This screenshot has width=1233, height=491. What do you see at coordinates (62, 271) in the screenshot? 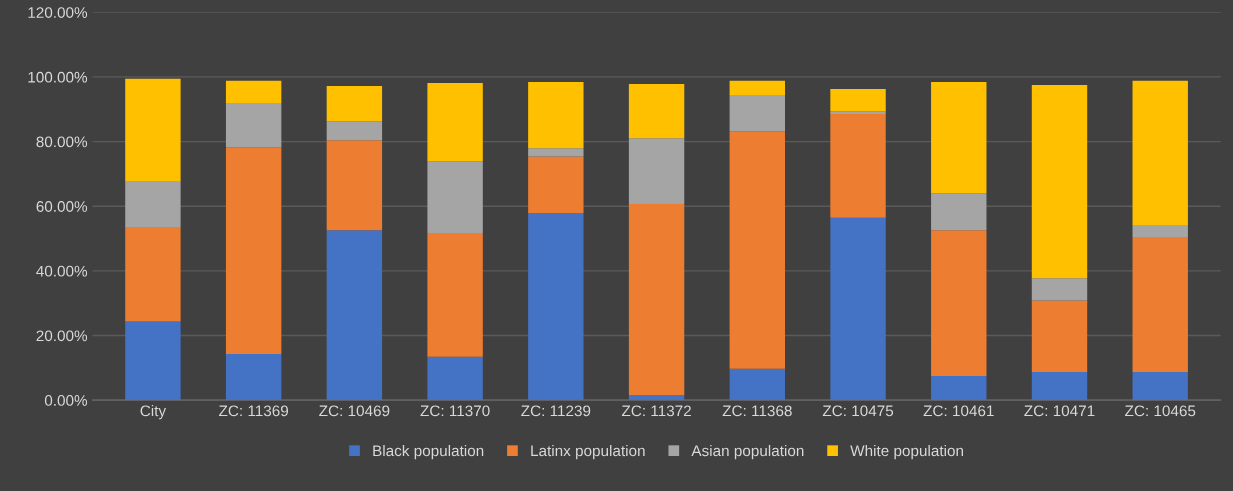
I see `y-tick-label: 40.00%` at bounding box center [62, 271].